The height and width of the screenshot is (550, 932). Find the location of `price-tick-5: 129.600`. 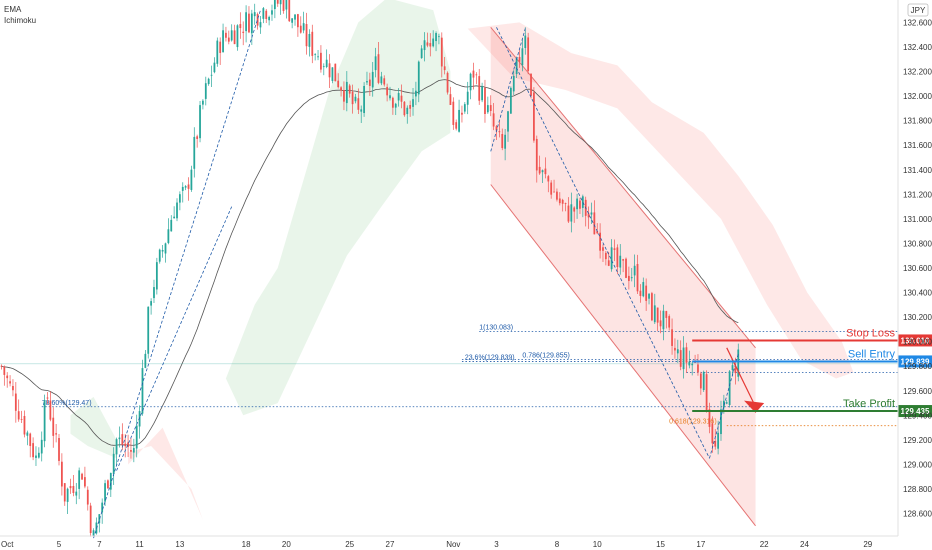

price-tick-5: 129.600 is located at coordinates (917, 391).